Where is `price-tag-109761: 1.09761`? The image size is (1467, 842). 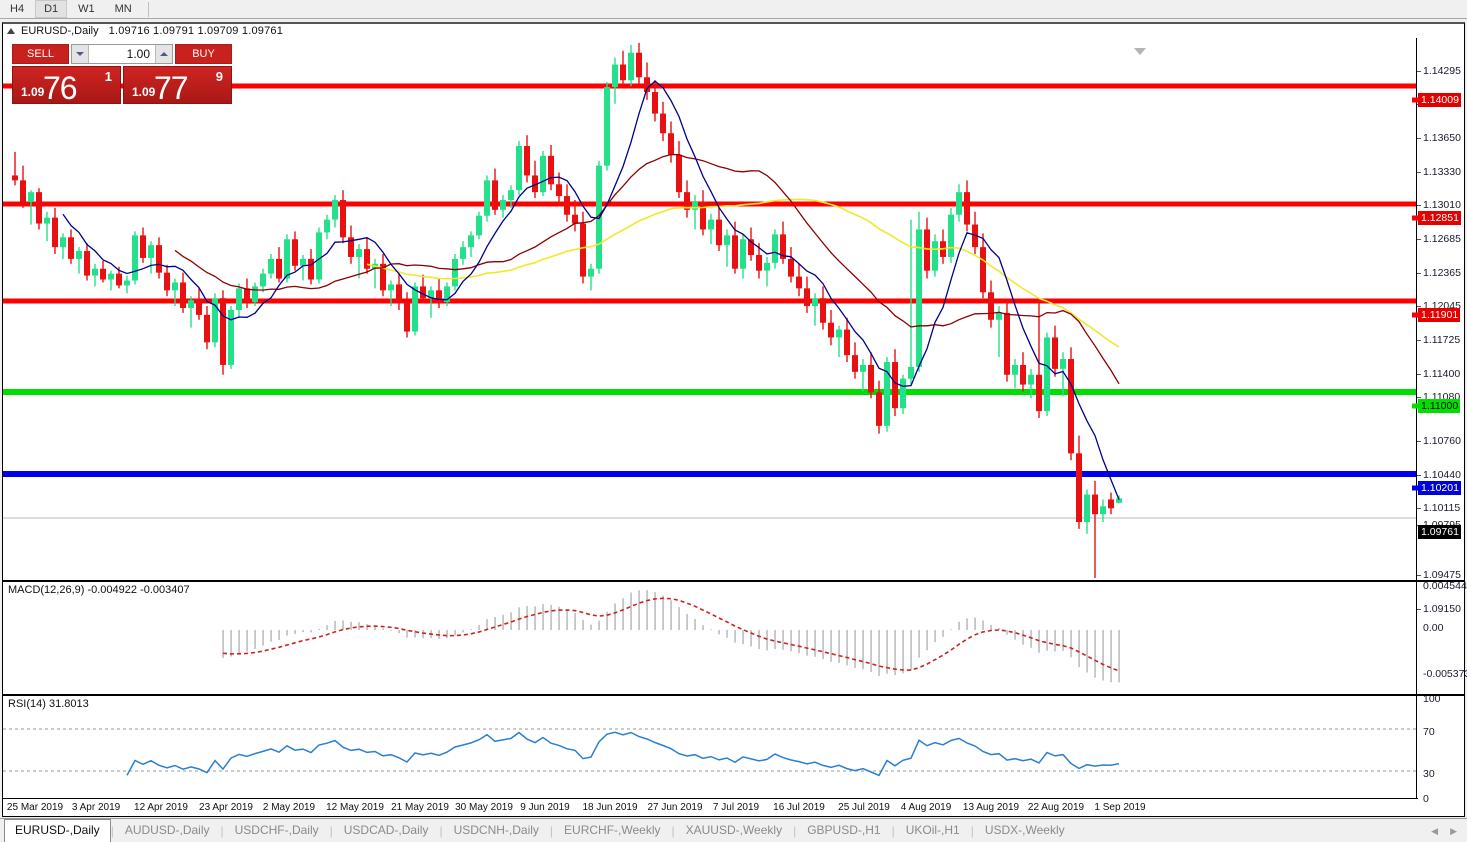
price-tag-109761: 1.09761 is located at coordinates (1439, 532).